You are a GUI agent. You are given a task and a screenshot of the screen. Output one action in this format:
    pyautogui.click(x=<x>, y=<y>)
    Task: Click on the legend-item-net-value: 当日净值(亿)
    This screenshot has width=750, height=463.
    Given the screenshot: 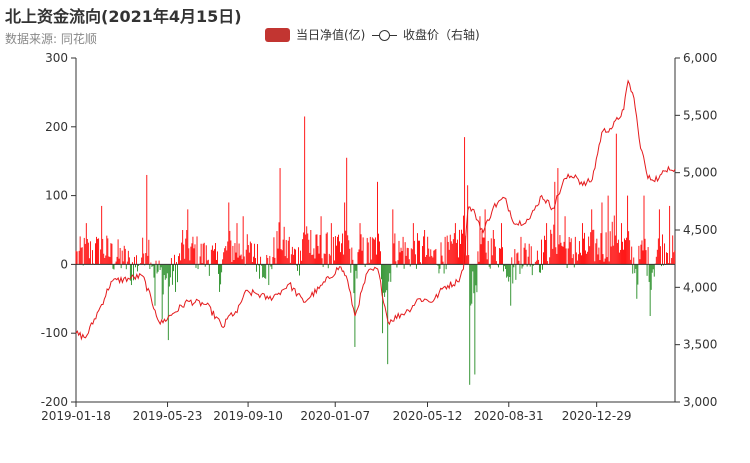 What is the action you would take?
    pyautogui.click(x=315, y=34)
    